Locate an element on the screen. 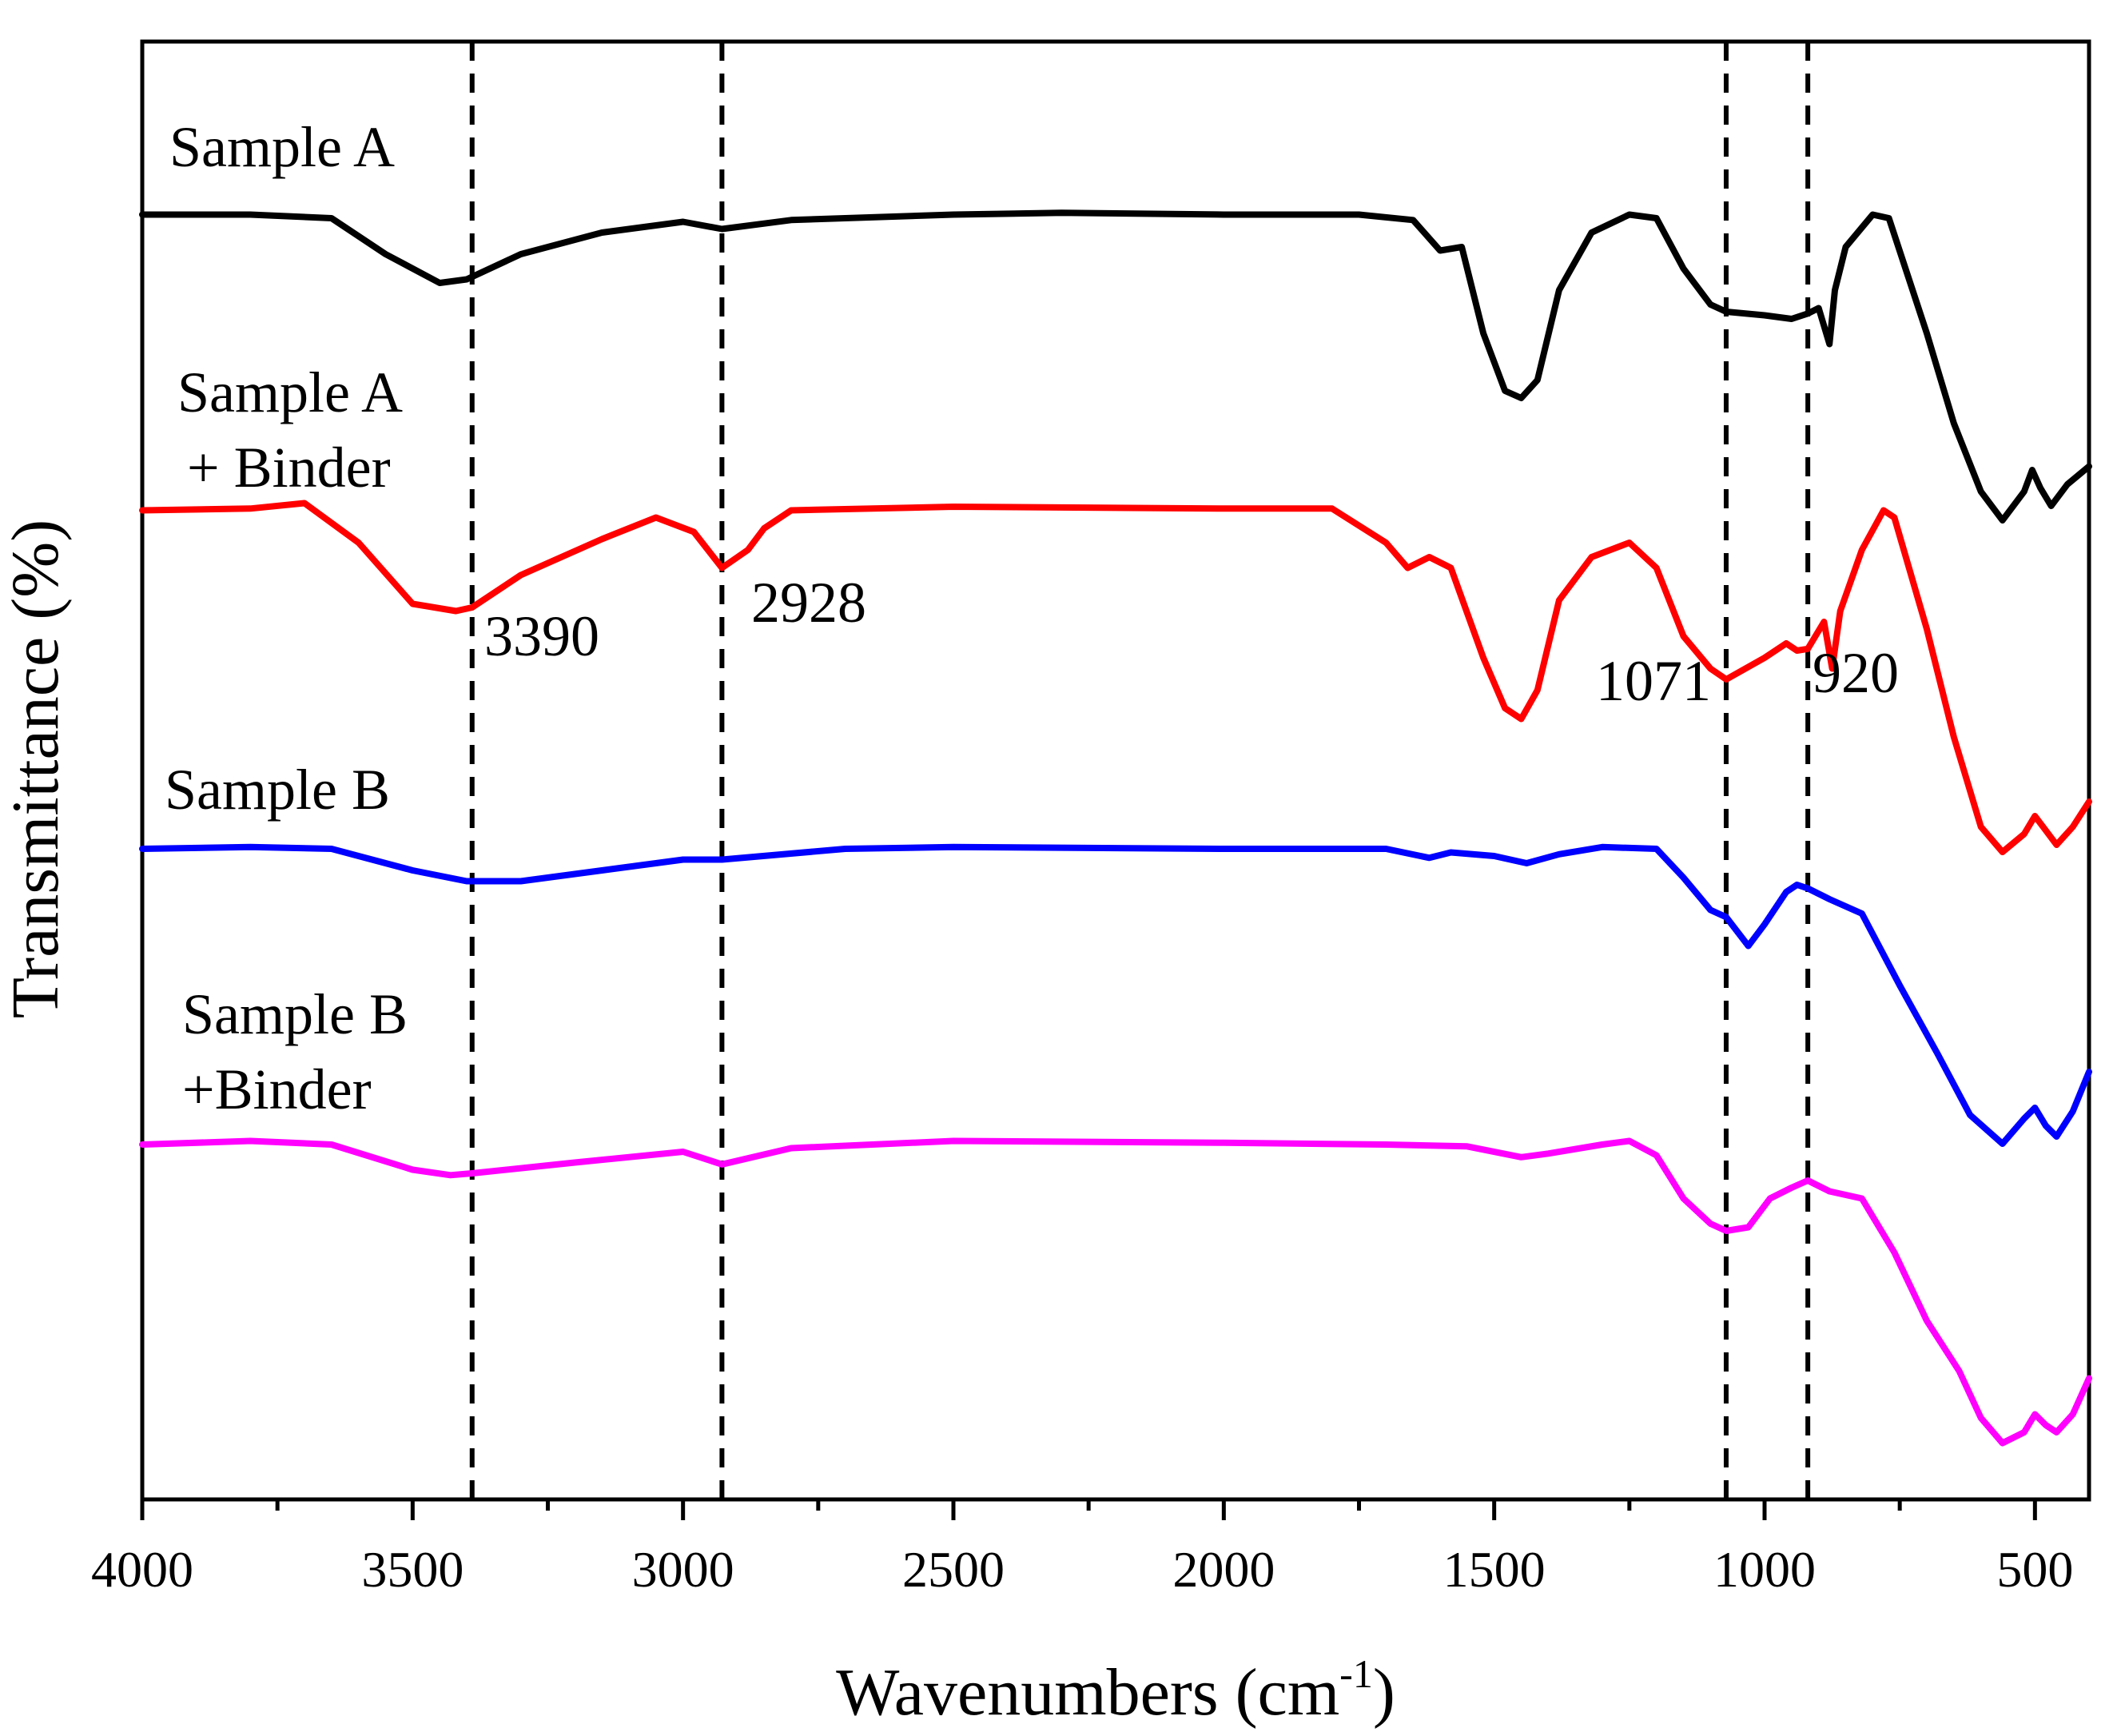  x-tick-label-3000: 3000 is located at coordinates (683, 1569).